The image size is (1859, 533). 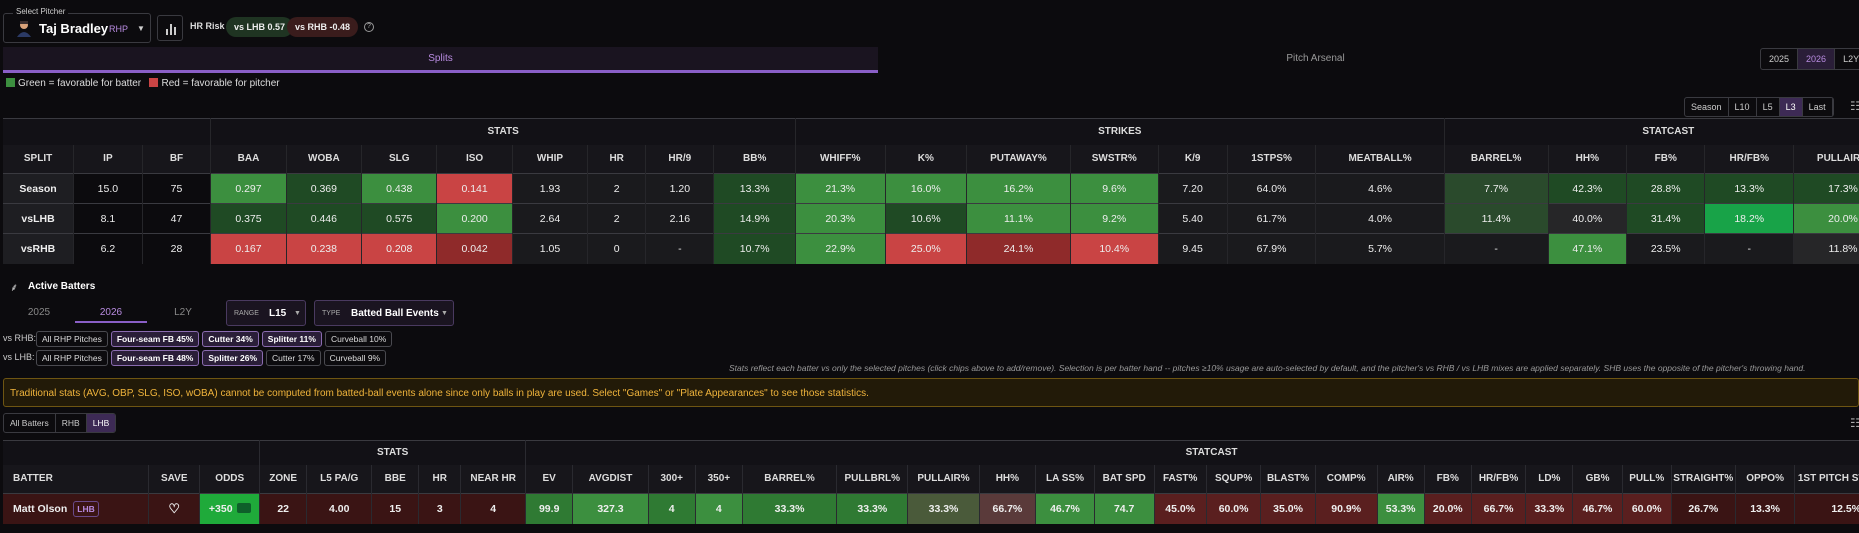 I want to click on col-350: 350+, so click(x=719, y=479).